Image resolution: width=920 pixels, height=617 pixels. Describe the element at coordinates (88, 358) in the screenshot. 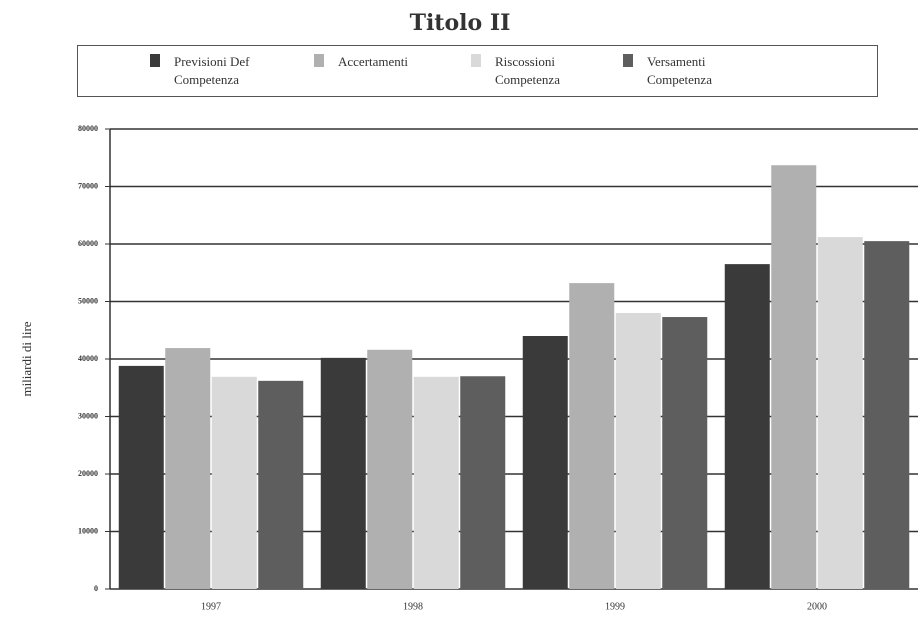

I see `y-tick-label: 40000` at that location.